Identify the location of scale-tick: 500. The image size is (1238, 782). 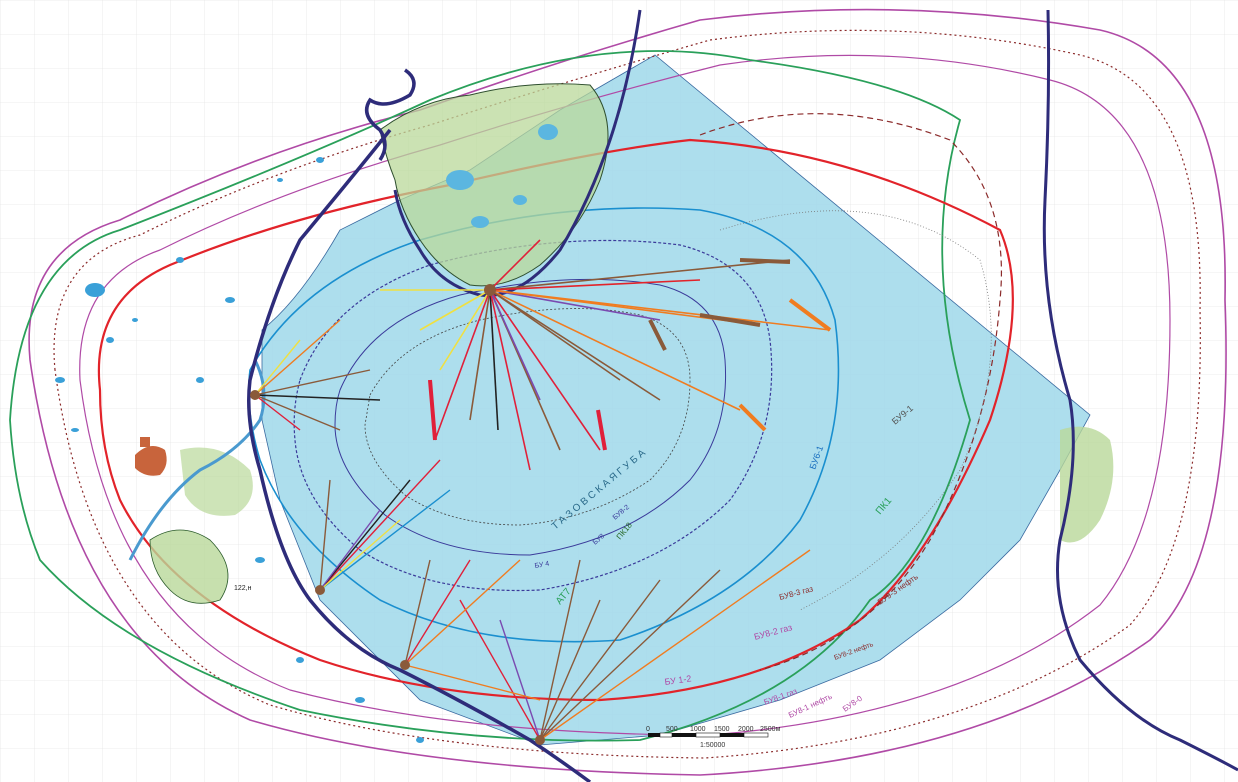
(672, 729).